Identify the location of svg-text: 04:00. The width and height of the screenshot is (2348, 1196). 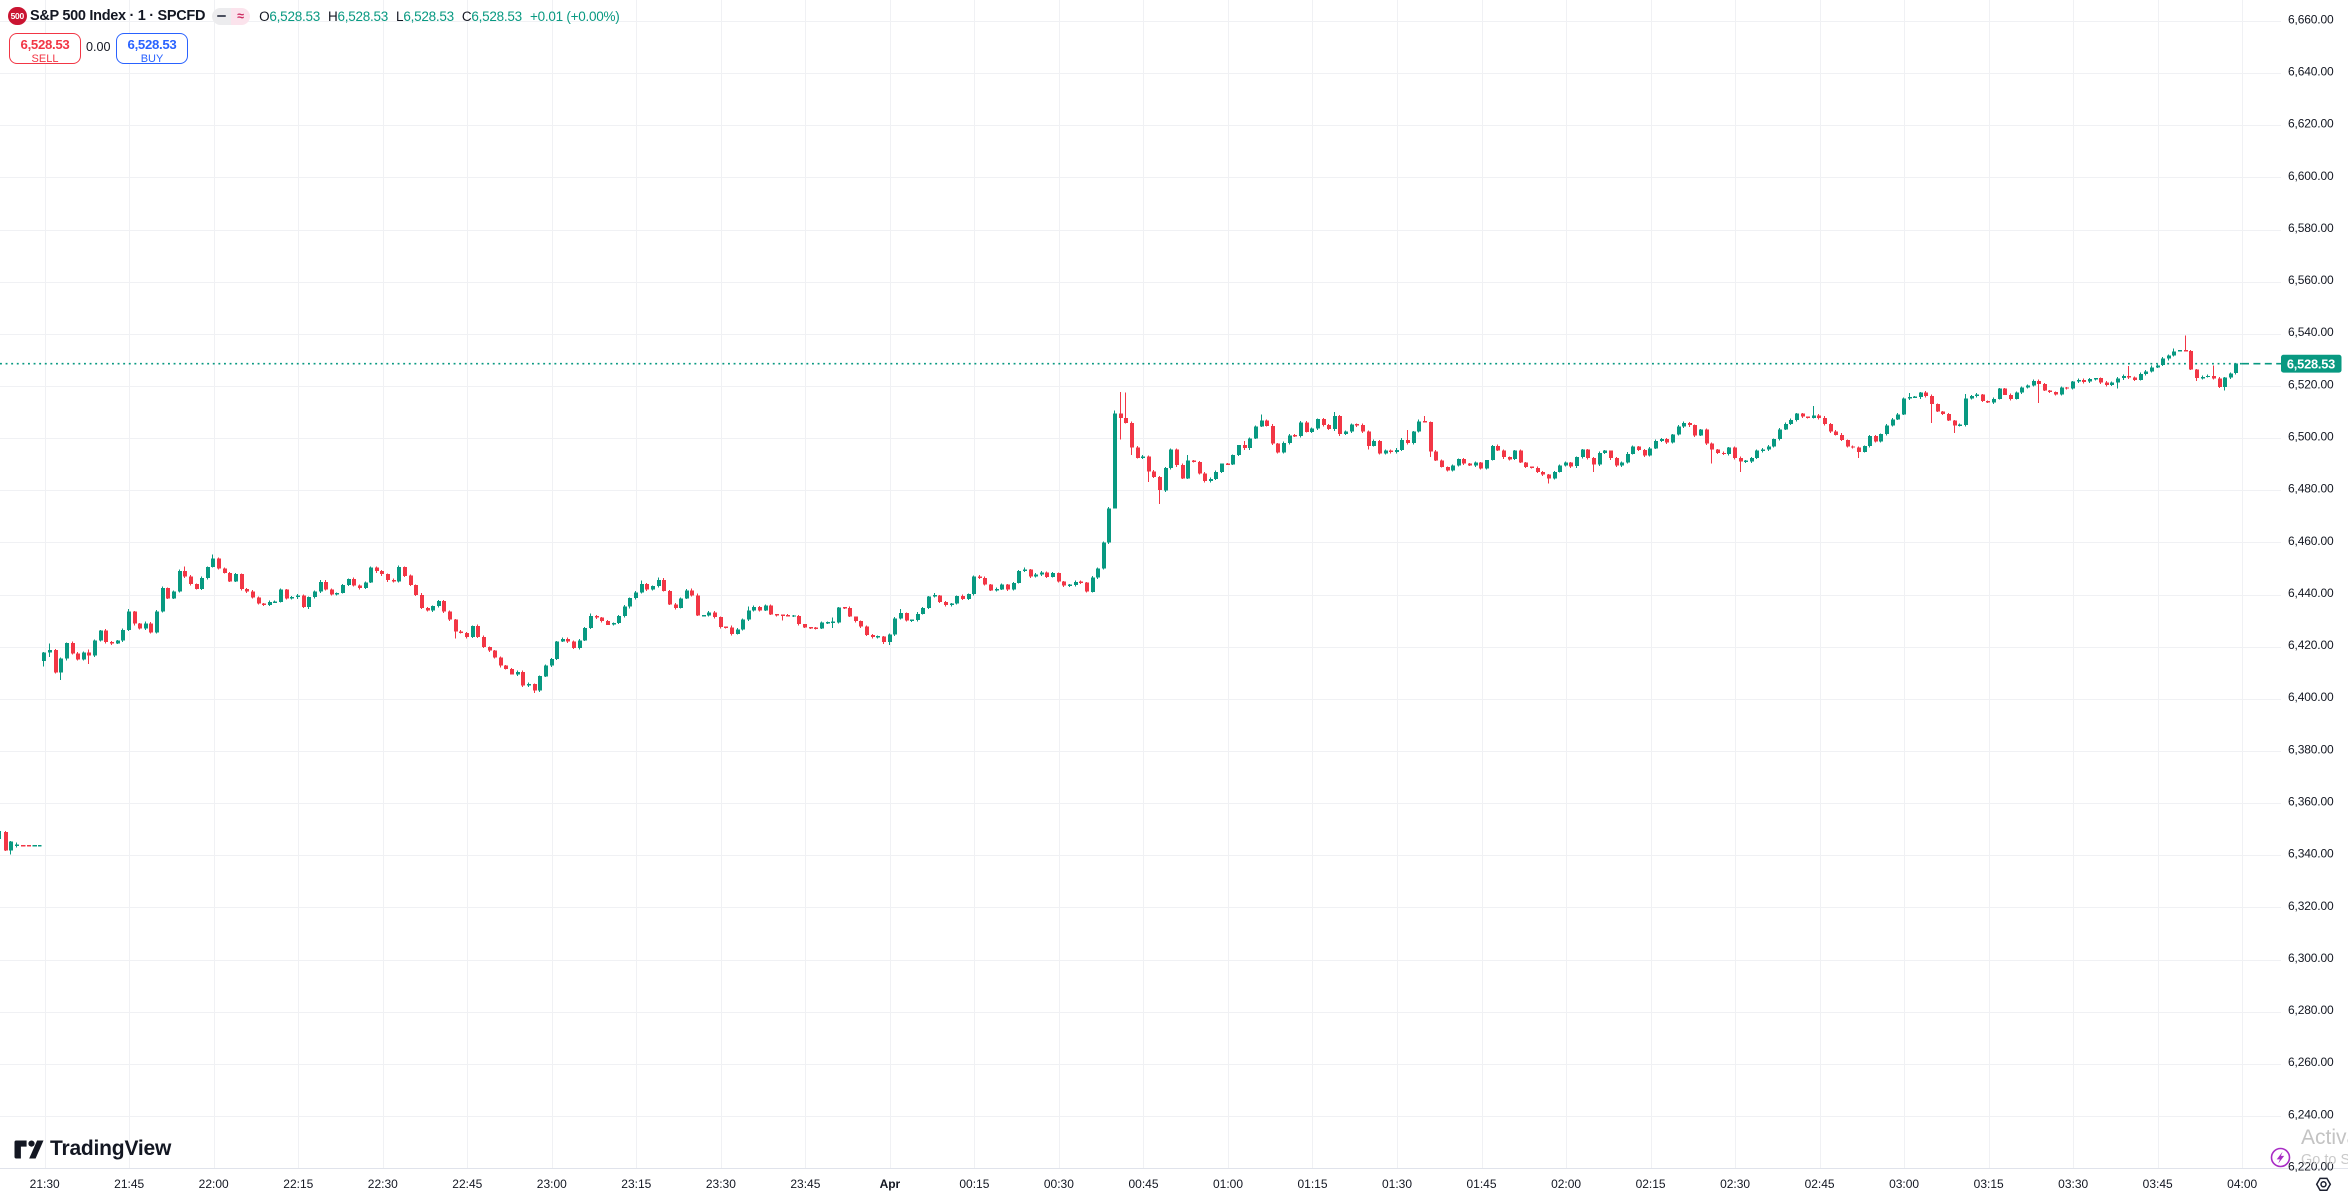
(2242, 1184).